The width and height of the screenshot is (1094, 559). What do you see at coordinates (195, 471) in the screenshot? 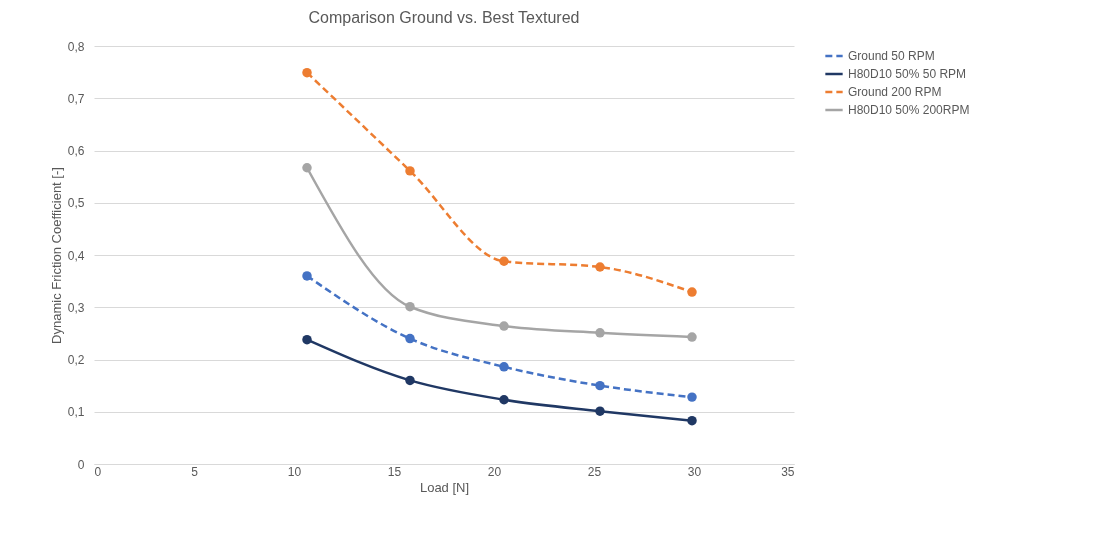
I see `x-tick-label: 5` at bounding box center [195, 471].